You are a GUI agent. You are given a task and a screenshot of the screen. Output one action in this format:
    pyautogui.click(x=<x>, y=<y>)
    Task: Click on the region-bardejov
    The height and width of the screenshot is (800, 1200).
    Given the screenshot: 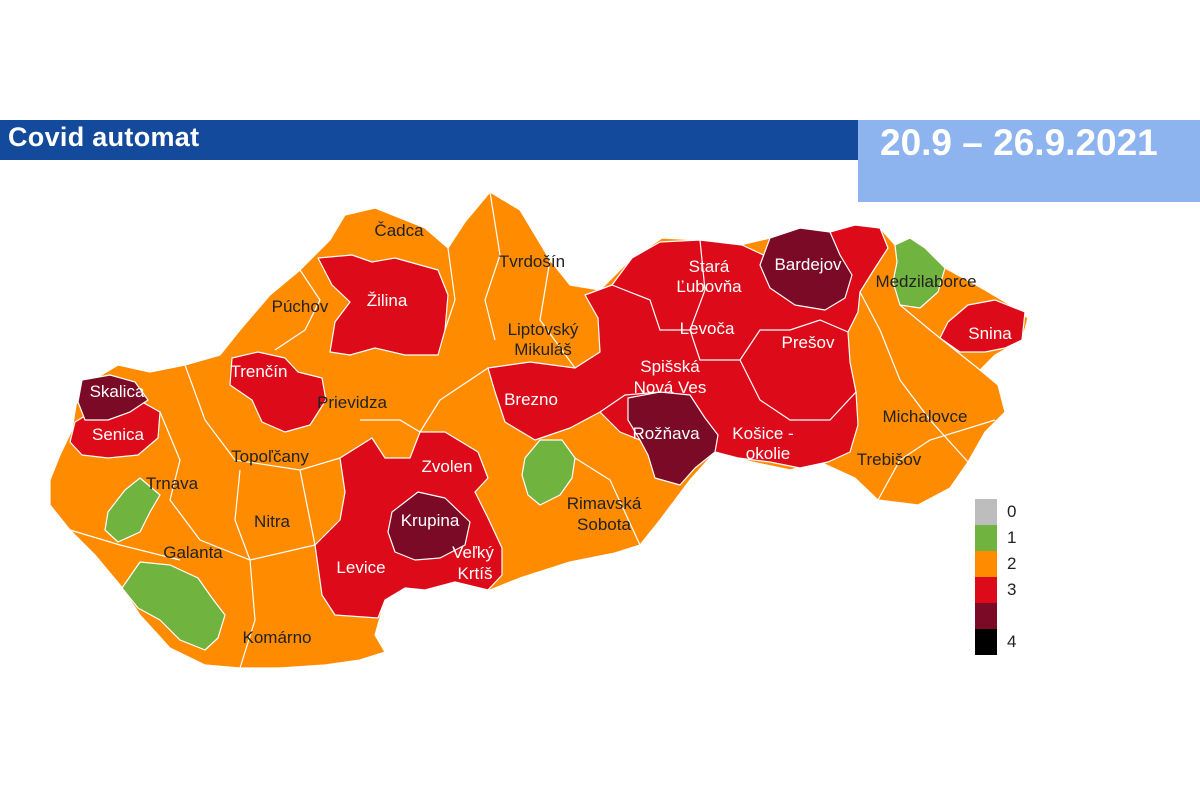 What is the action you would take?
    pyautogui.click(x=806, y=269)
    